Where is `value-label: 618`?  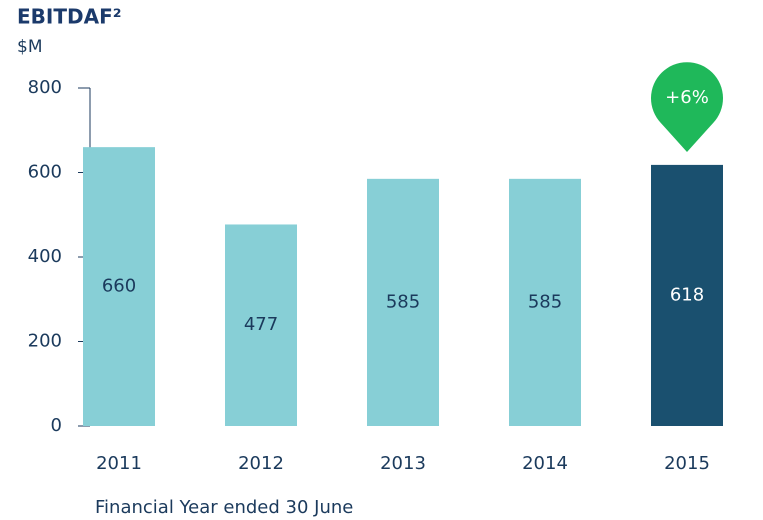 value-label: 618 is located at coordinates (687, 294).